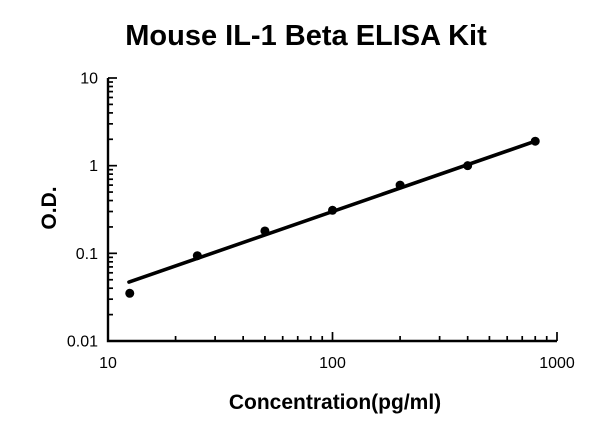  I want to click on y-tick-label: 0.1, so click(87, 254).